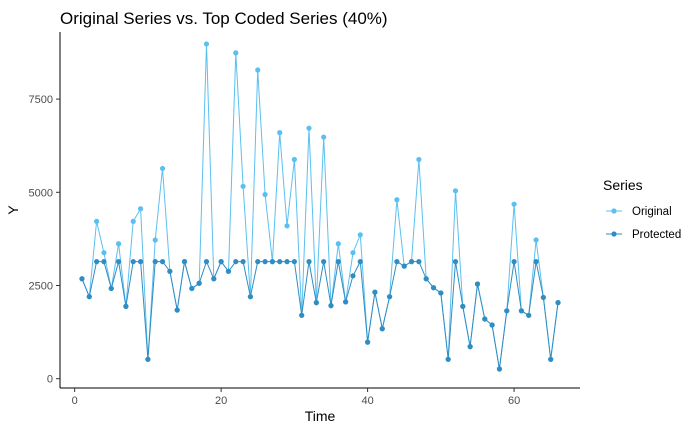  What do you see at coordinates (221, 401) in the screenshot?
I see `x-tick-label: 20` at bounding box center [221, 401].